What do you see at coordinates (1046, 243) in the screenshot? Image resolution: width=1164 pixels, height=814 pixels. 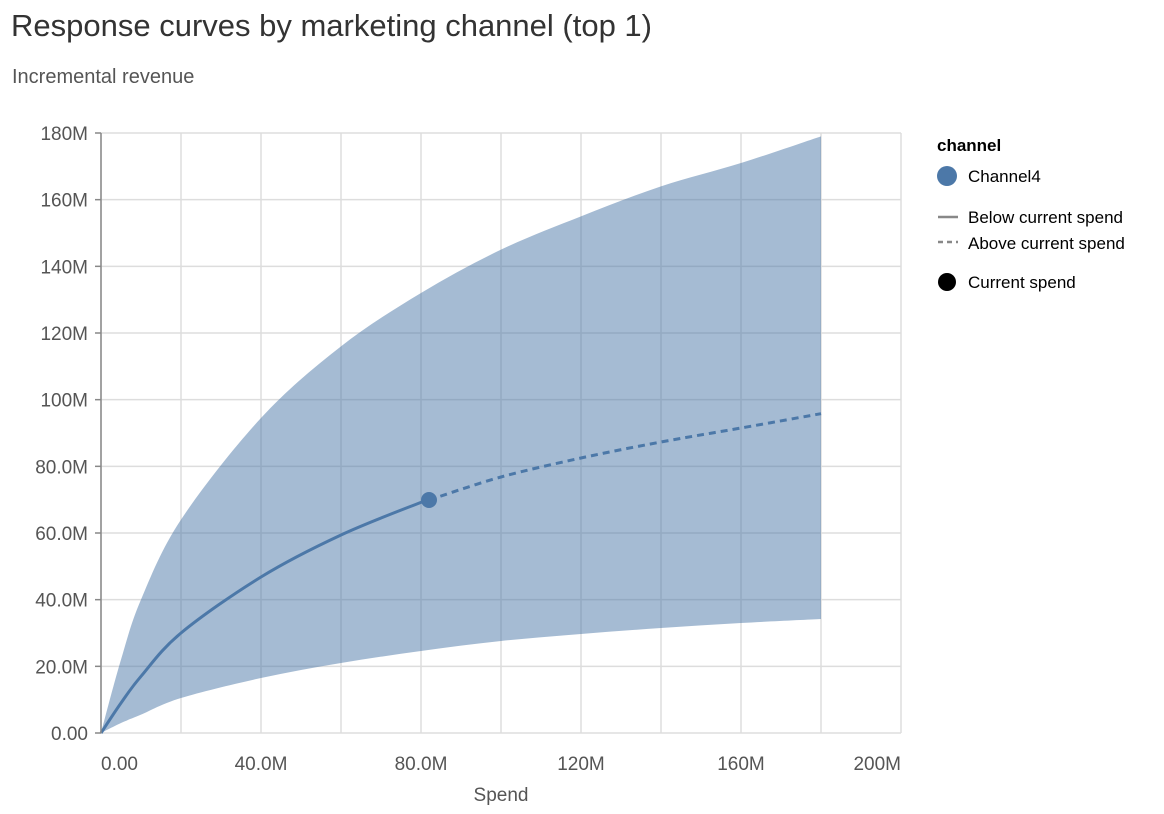 I see `legend-above-label: Above current spend` at bounding box center [1046, 243].